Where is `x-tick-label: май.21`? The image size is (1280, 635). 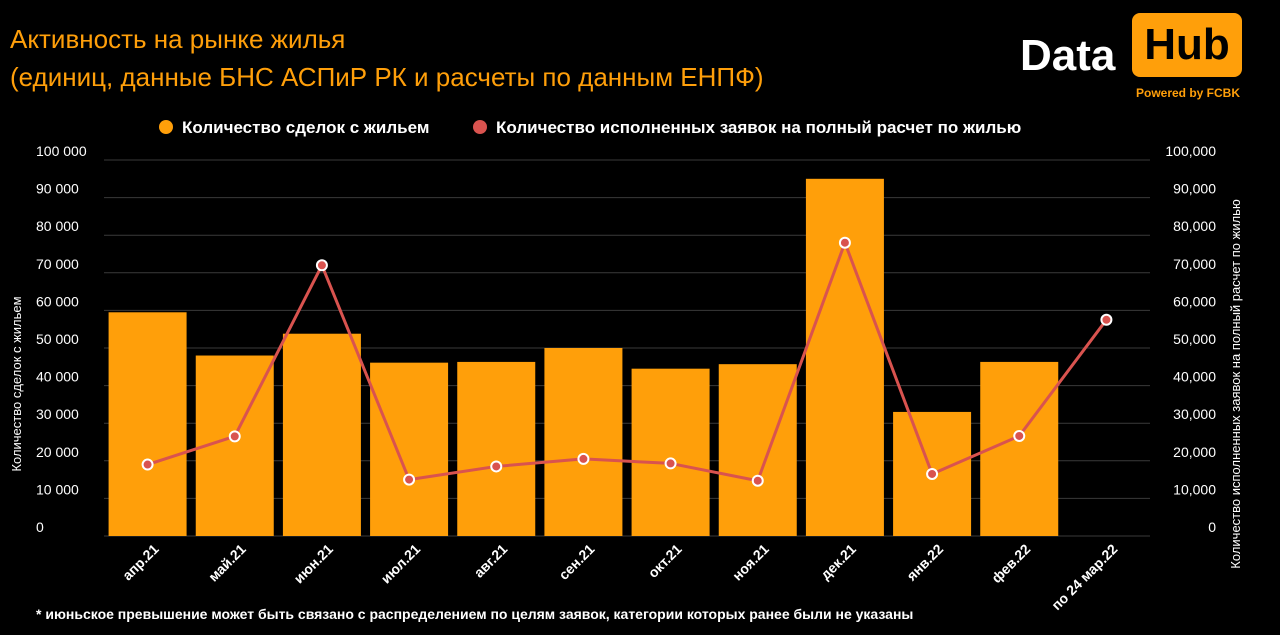 x-tick-label: май.21 is located at coordinates (227, 563).